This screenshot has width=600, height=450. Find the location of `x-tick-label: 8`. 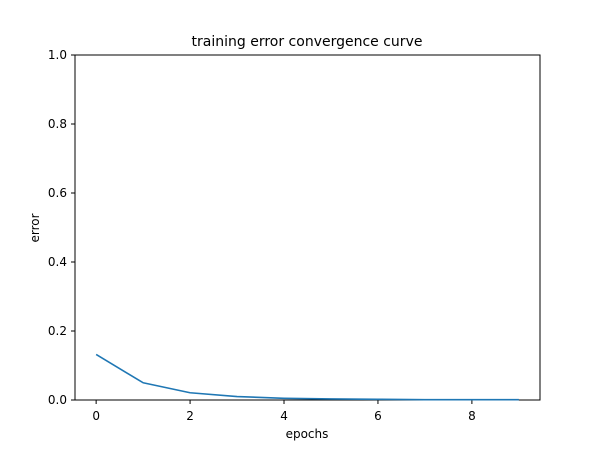

x-tick-label: 8 is located at coordinates (472, 416).